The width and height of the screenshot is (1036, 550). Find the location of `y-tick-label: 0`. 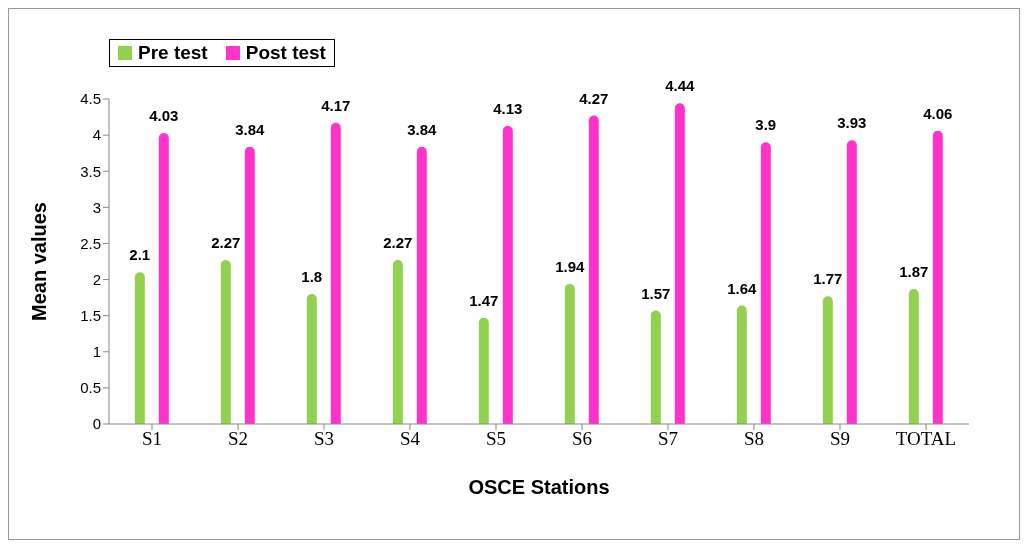

y-tick-label: 0 is located at coordinates (96, 424).